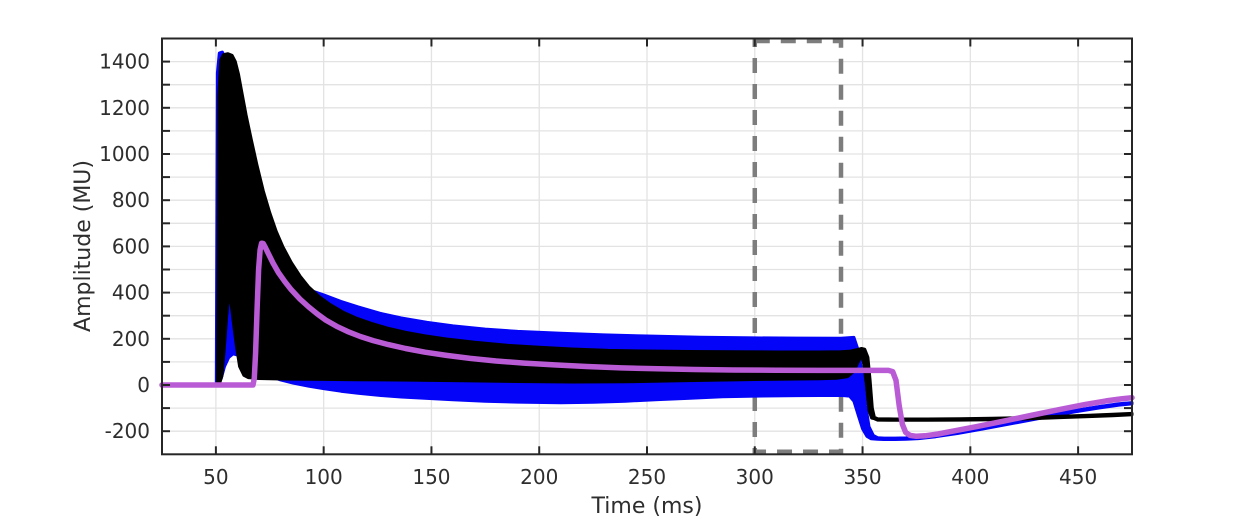 Image resolution: width=1250 pixels, height=521 pixels. I want to click on y-tick-label: 1000, so click(124, 154).